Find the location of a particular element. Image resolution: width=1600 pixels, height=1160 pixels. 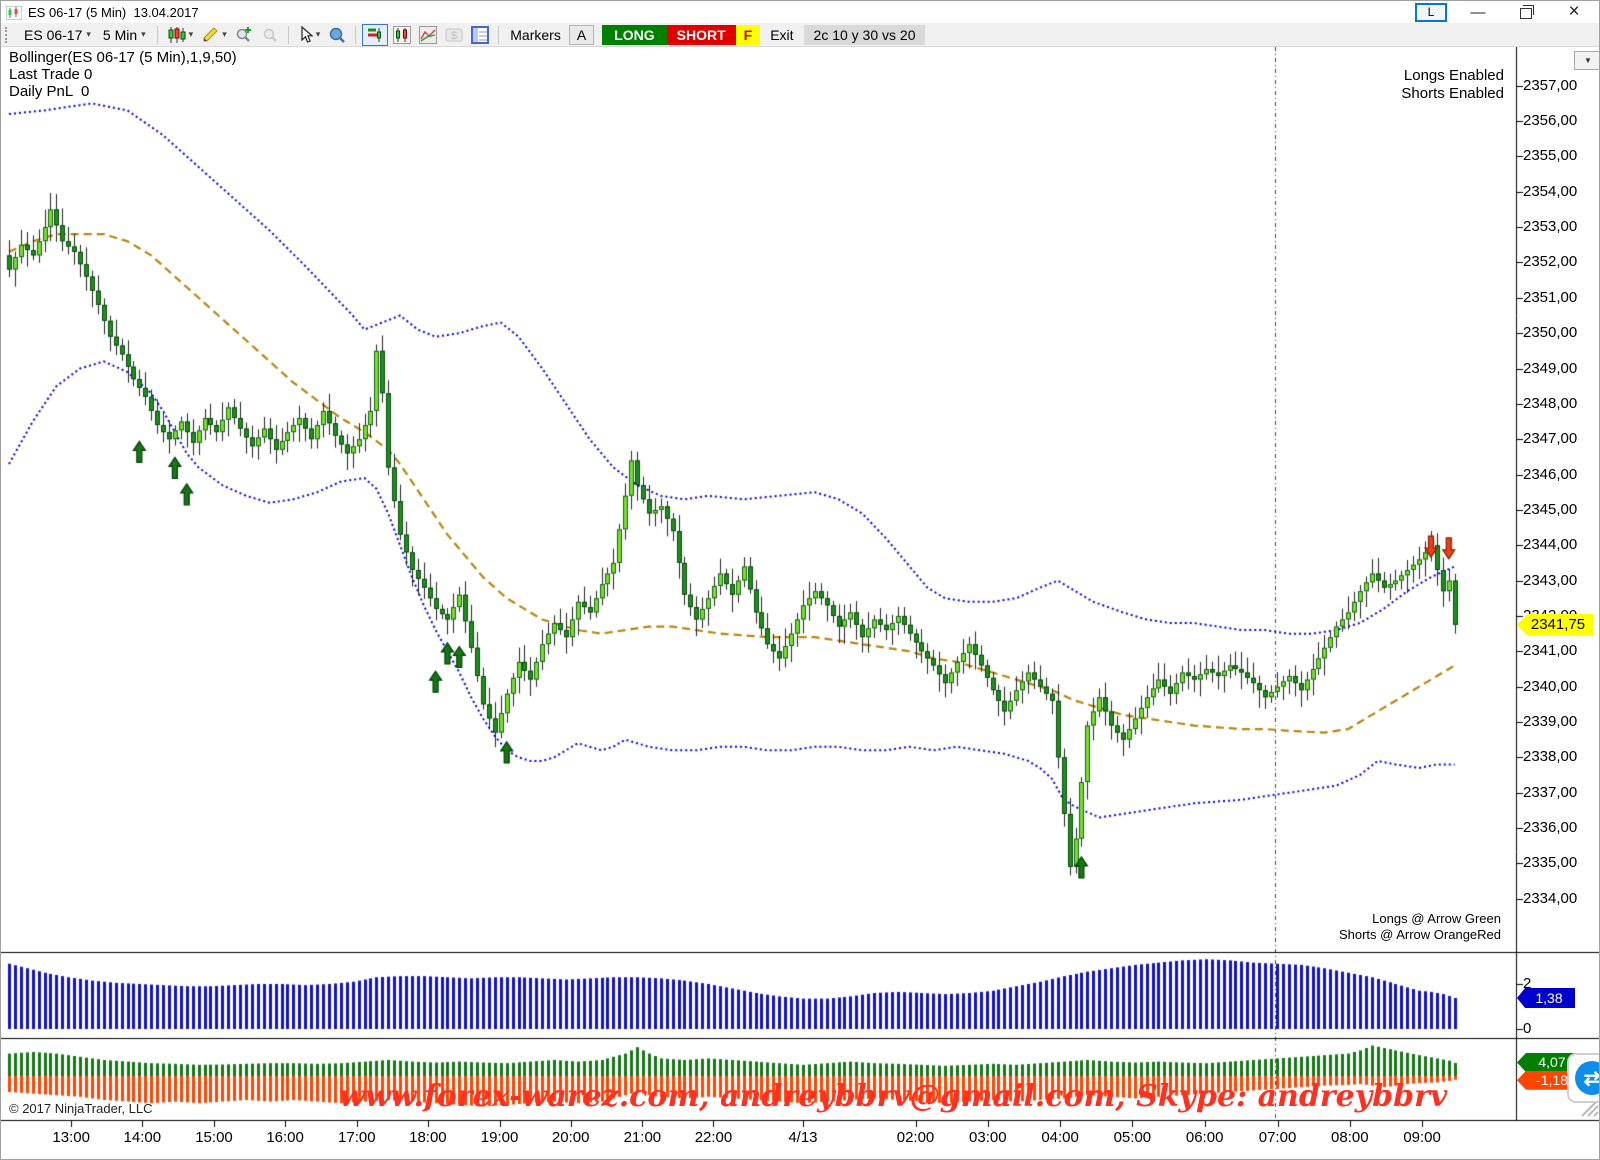

instrument-selector: ES 06-17 ▾ is located at coordinates (57, 35).